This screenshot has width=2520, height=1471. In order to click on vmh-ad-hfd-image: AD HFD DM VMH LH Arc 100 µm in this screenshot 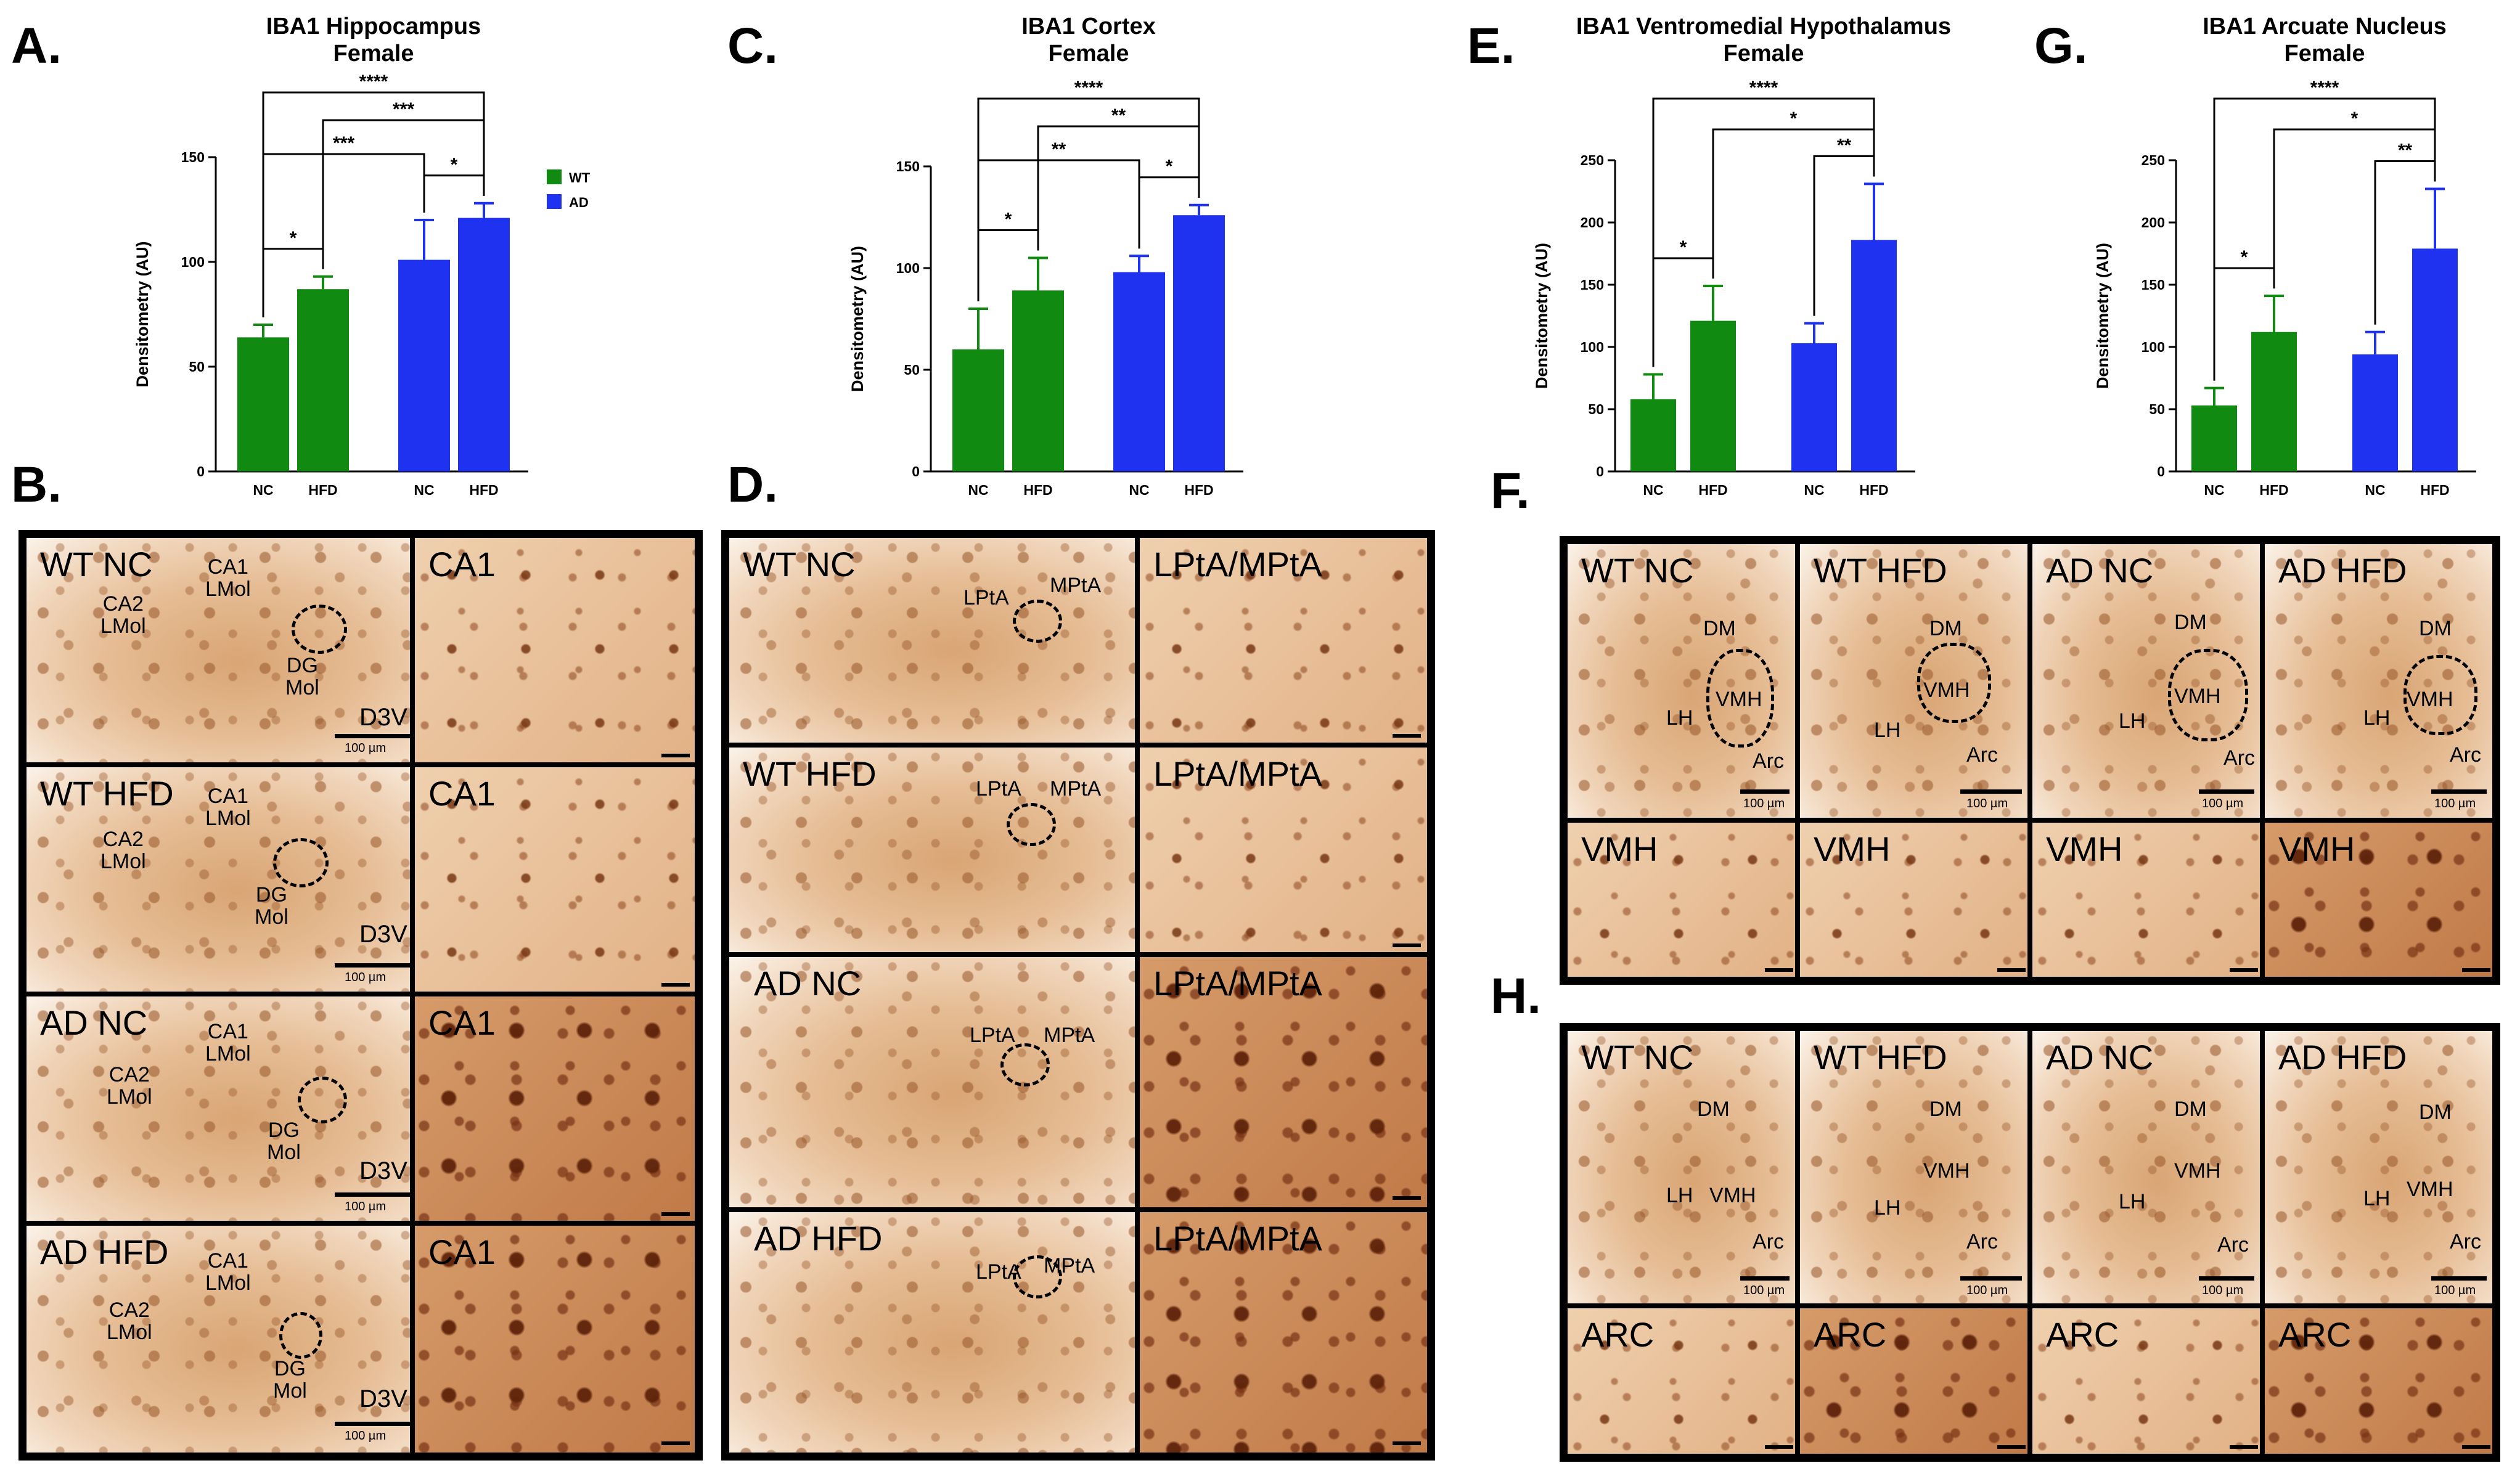, I will do `click(2378, 681)`.